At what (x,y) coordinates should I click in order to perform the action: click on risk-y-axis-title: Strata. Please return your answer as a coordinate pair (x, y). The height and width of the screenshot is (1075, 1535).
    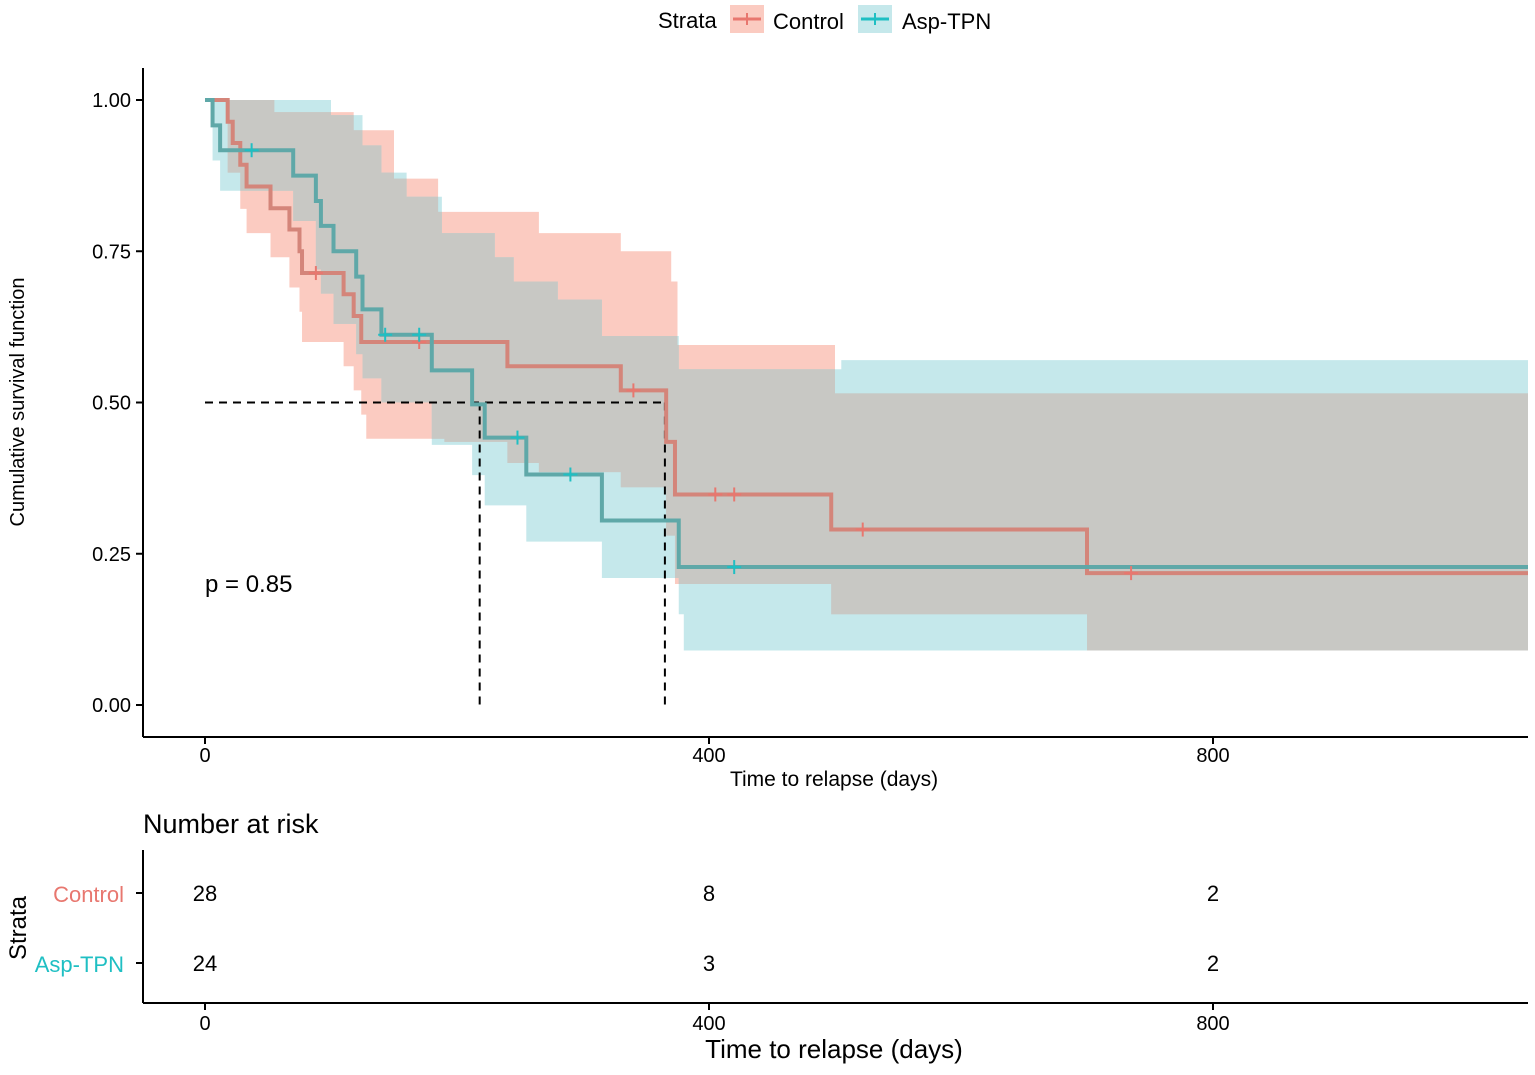
    Looking at the image, I should click on (18, 927).